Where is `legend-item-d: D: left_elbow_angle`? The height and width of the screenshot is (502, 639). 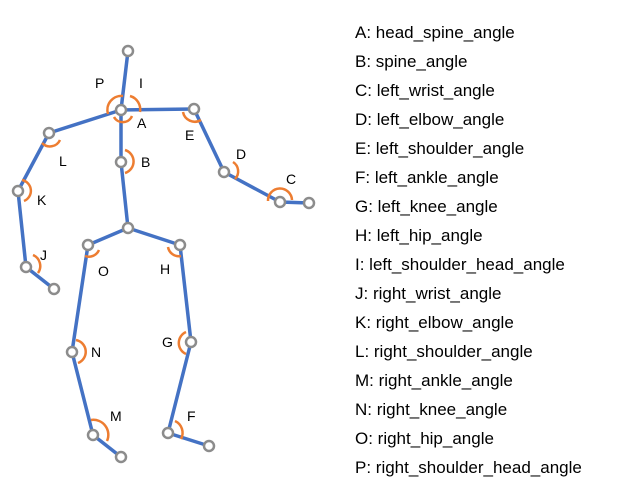 legend-item-d: D: left_elbow_angle is located at coordinates (430, 119).